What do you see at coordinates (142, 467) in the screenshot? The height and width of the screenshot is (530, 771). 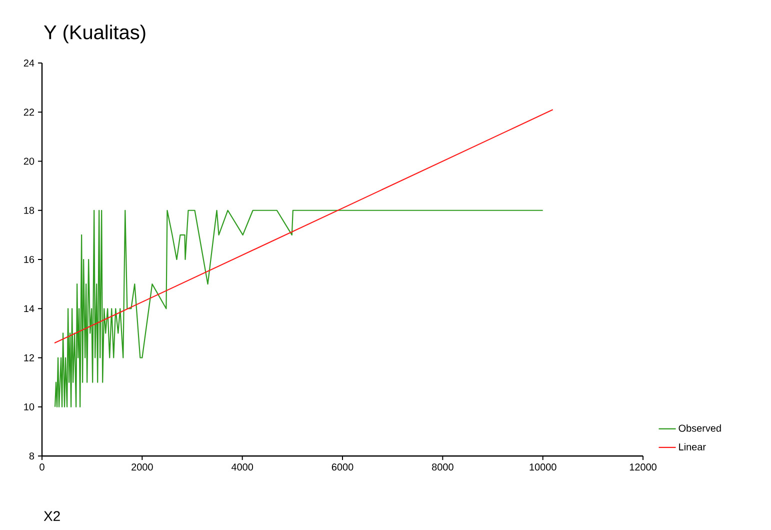 I see `x-tick-label: 2000` at bounding box center [142, 467].